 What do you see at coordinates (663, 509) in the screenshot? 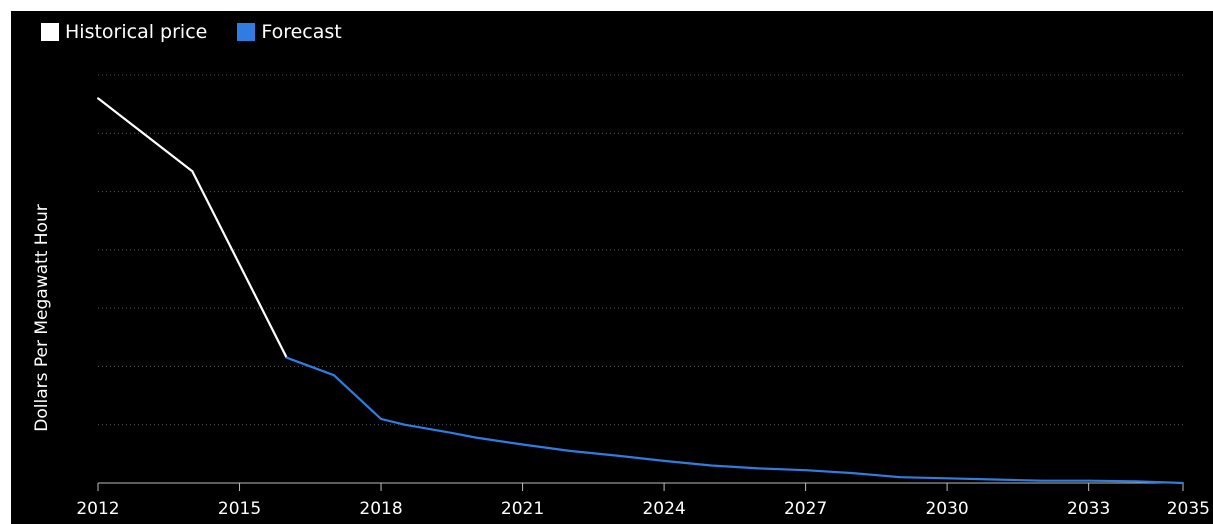
I see `x-tick-label: 2024` at bounding box center [663, 509].